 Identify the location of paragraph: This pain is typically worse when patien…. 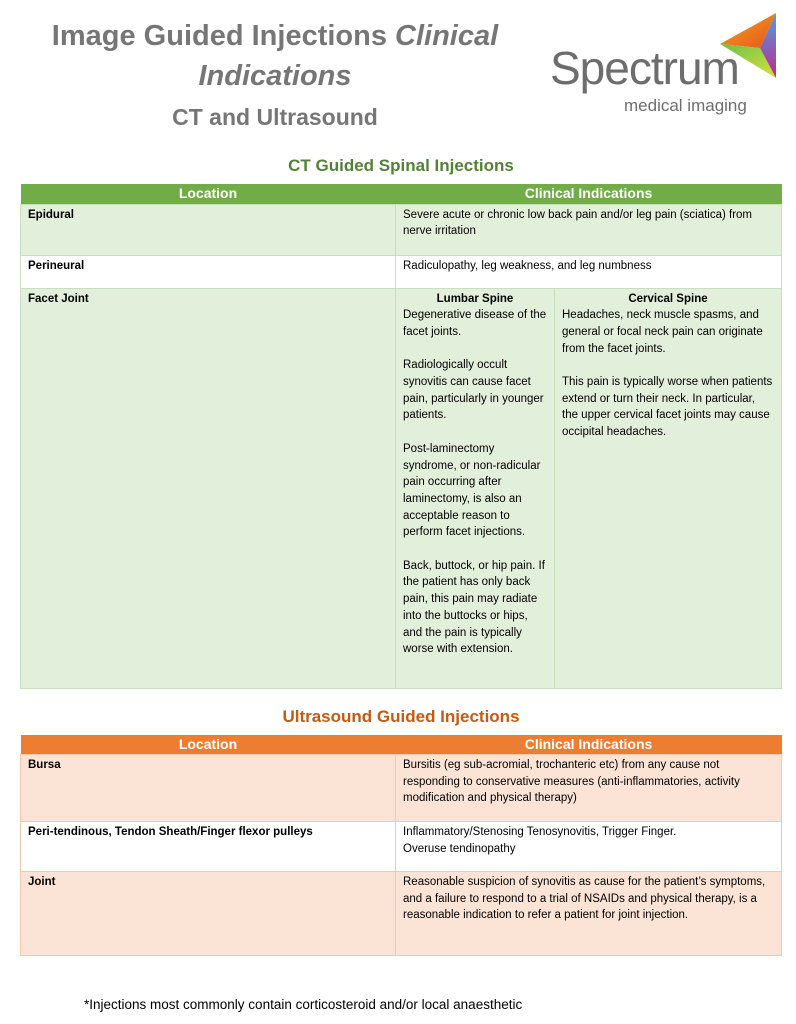
(667, 407).